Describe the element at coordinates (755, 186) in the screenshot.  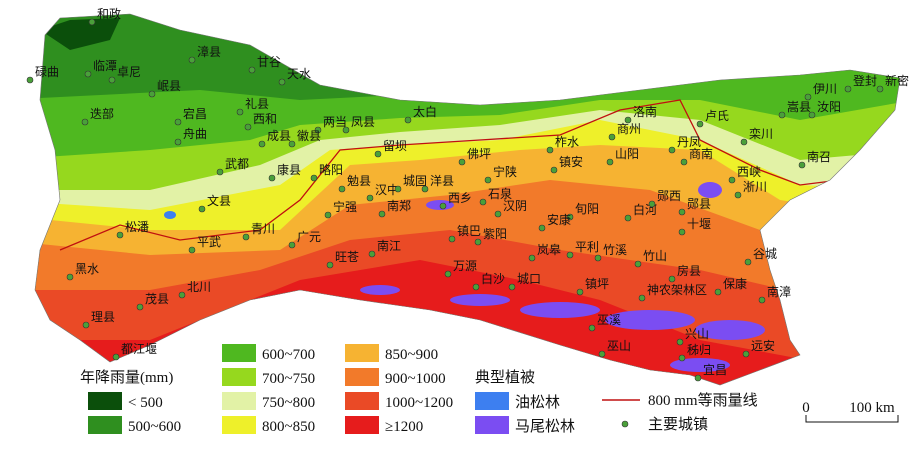
I see `city-label: 淅川` at that location.